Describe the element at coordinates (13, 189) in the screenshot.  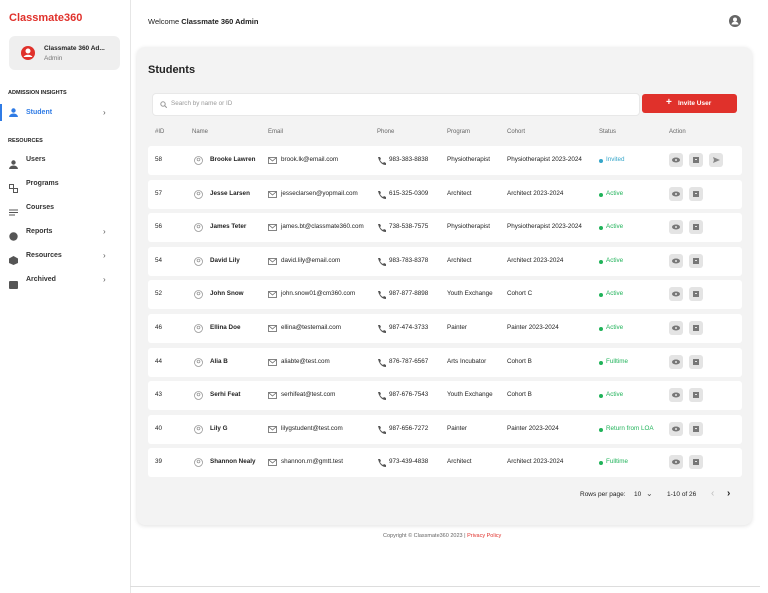
I see `nav-icon` at that location.